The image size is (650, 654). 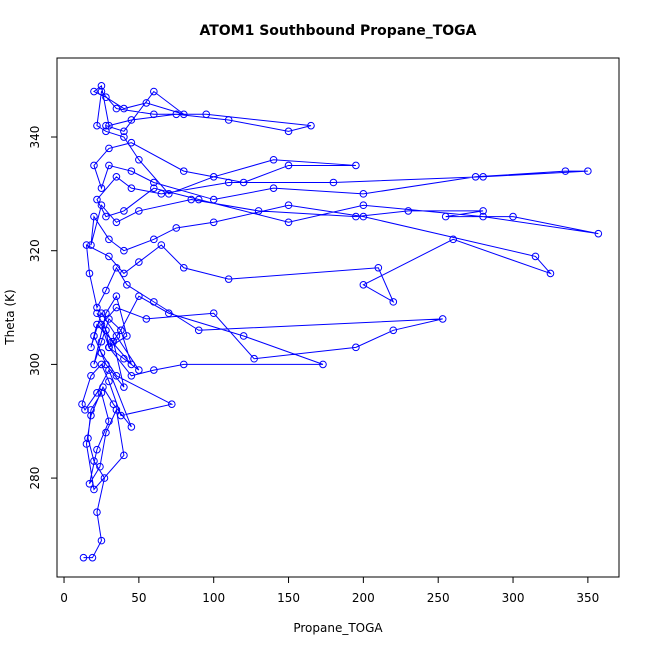 What do you see at coordinates (35, 478) in the screenshot?
I see `y-tick-label: 280` at bounding box center [35, 478].